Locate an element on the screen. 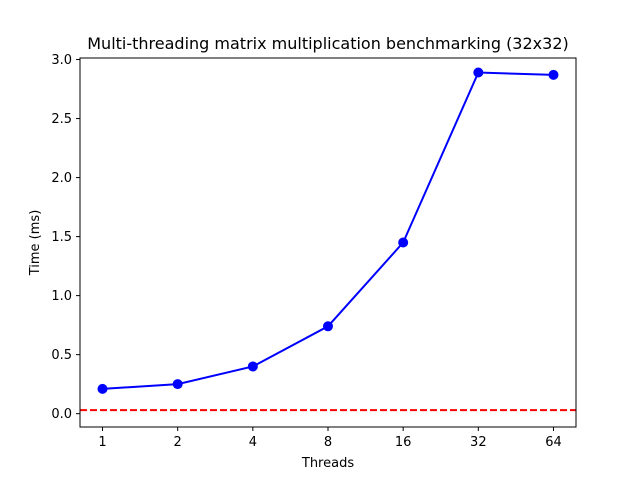  y-tick-label: 0.0 is located at coordinates (61, 414).